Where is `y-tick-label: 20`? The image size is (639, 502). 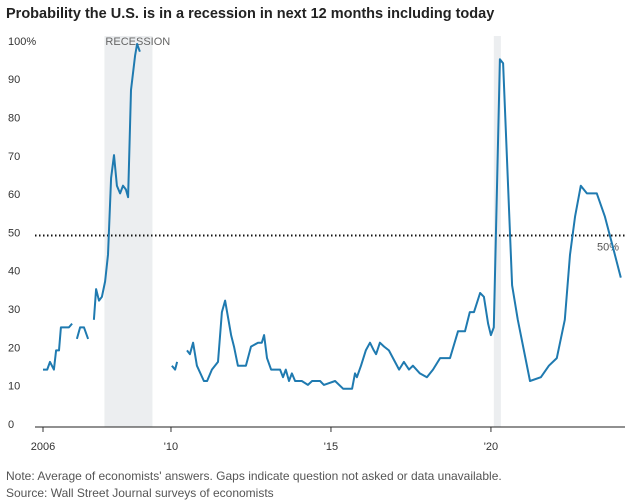
y-tick-label: 20 is located at coordinates (14, 348).